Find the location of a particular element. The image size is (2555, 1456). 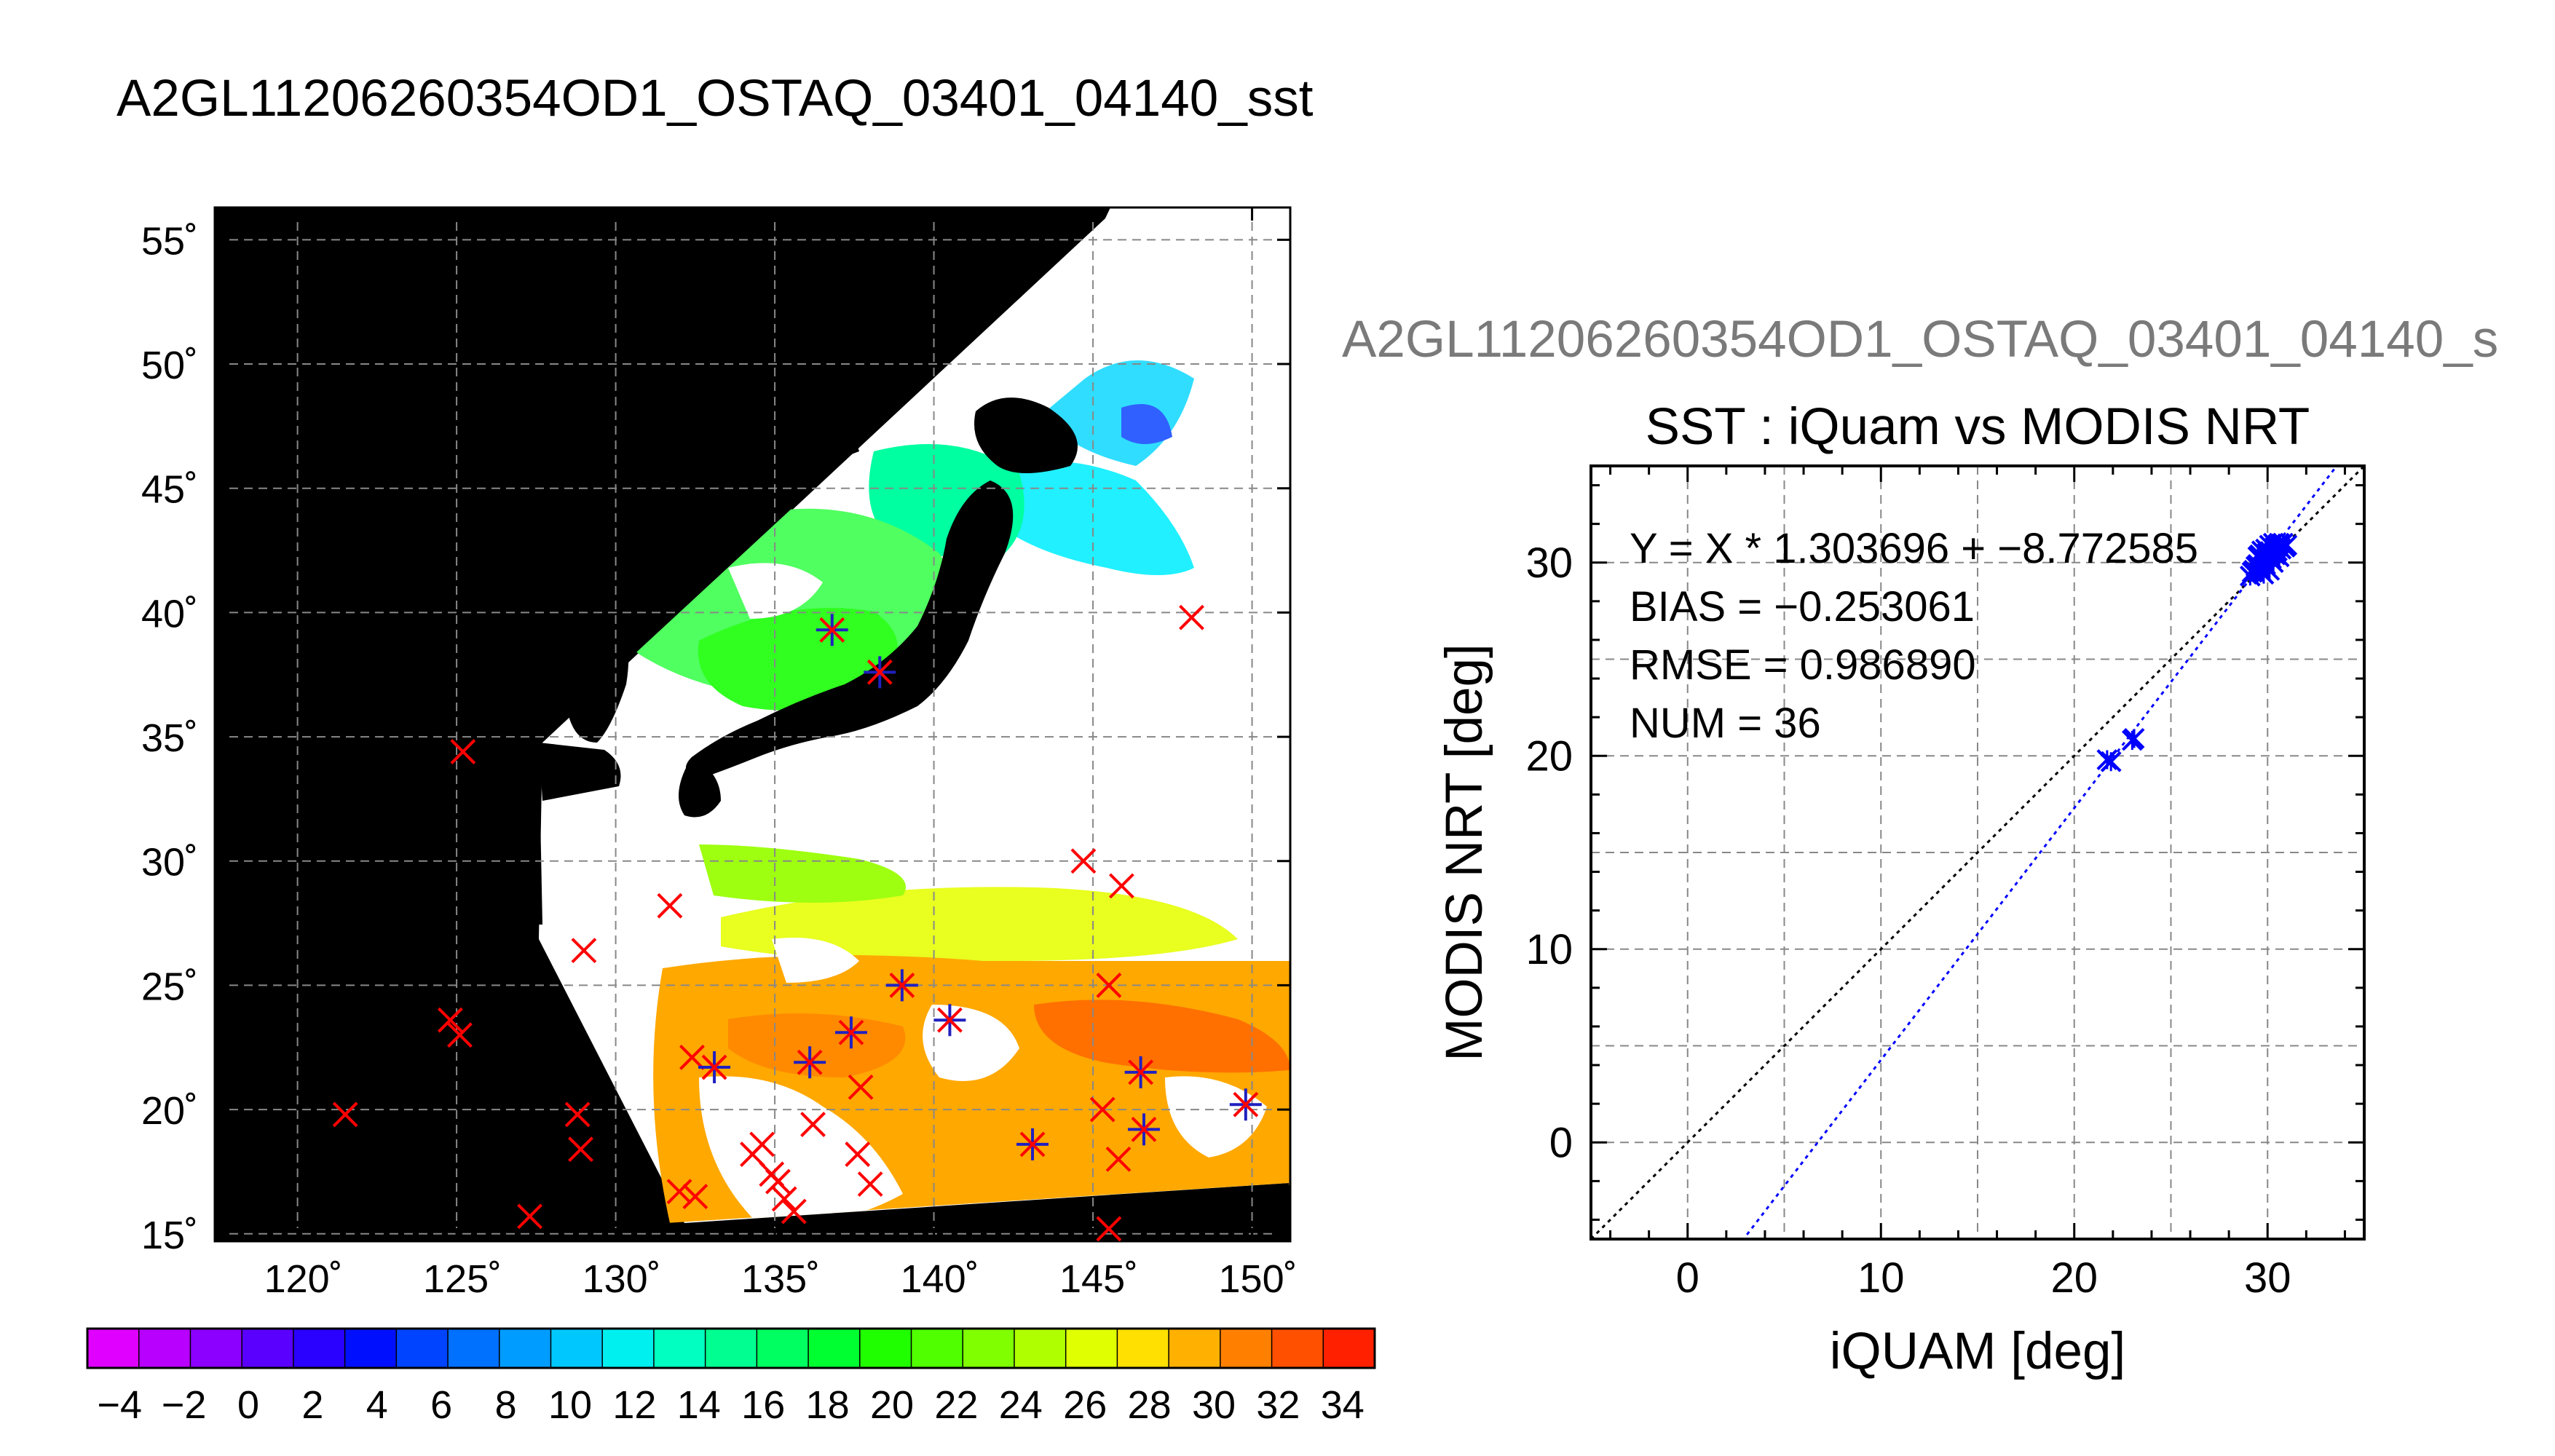

map-lat-label: 15˚ is located at coordinates (169, 1235).